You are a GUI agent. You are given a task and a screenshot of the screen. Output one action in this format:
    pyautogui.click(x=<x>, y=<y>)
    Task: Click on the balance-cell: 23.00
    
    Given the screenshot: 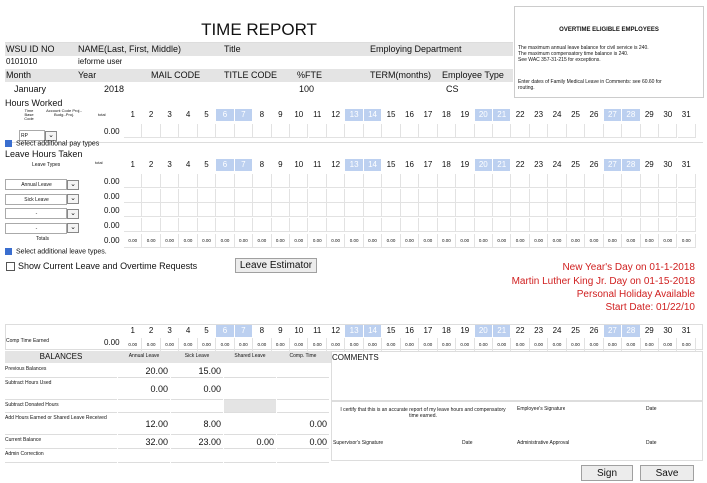 What is the action you would take?
    pyautogui.click(x=197, y=442)
    